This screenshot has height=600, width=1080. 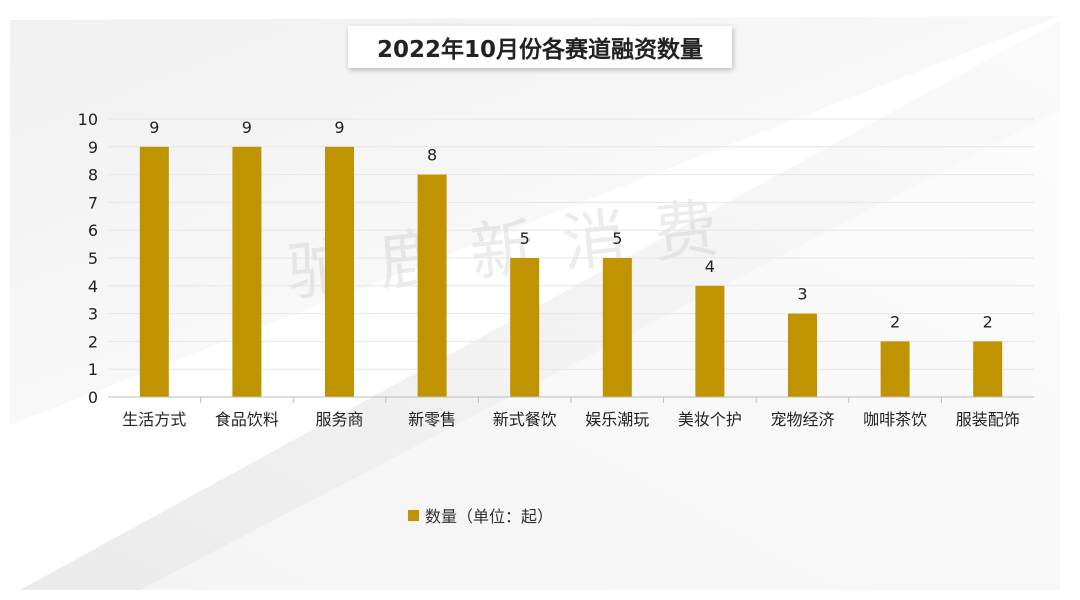 I want to click on chart-title: 2022年10月份各赛道融资数量, so click(x=540, y=47).